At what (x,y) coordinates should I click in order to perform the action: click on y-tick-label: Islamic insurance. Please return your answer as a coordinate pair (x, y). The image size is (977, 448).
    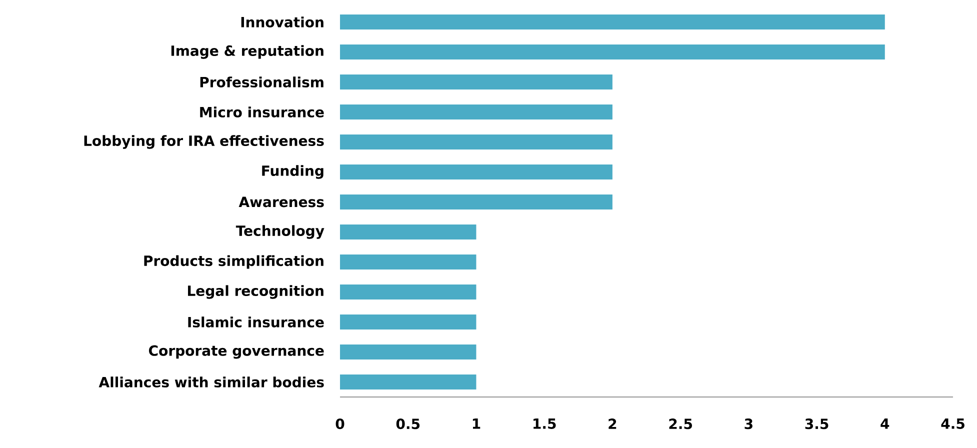
    Looking at the image, I should click on (256, 322).